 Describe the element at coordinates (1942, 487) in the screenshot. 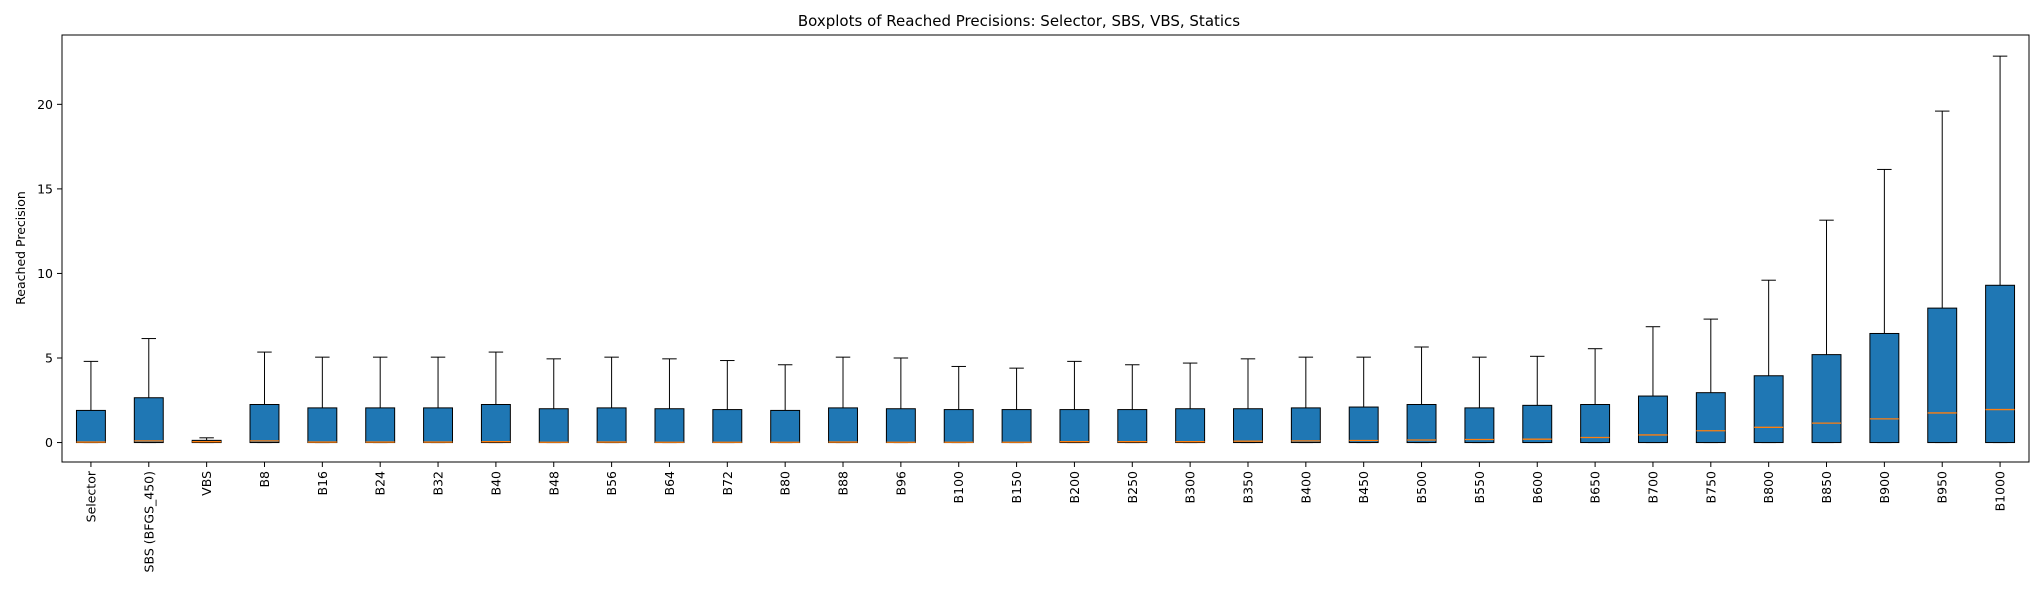

I see `x-tick-label: B950` at that location.